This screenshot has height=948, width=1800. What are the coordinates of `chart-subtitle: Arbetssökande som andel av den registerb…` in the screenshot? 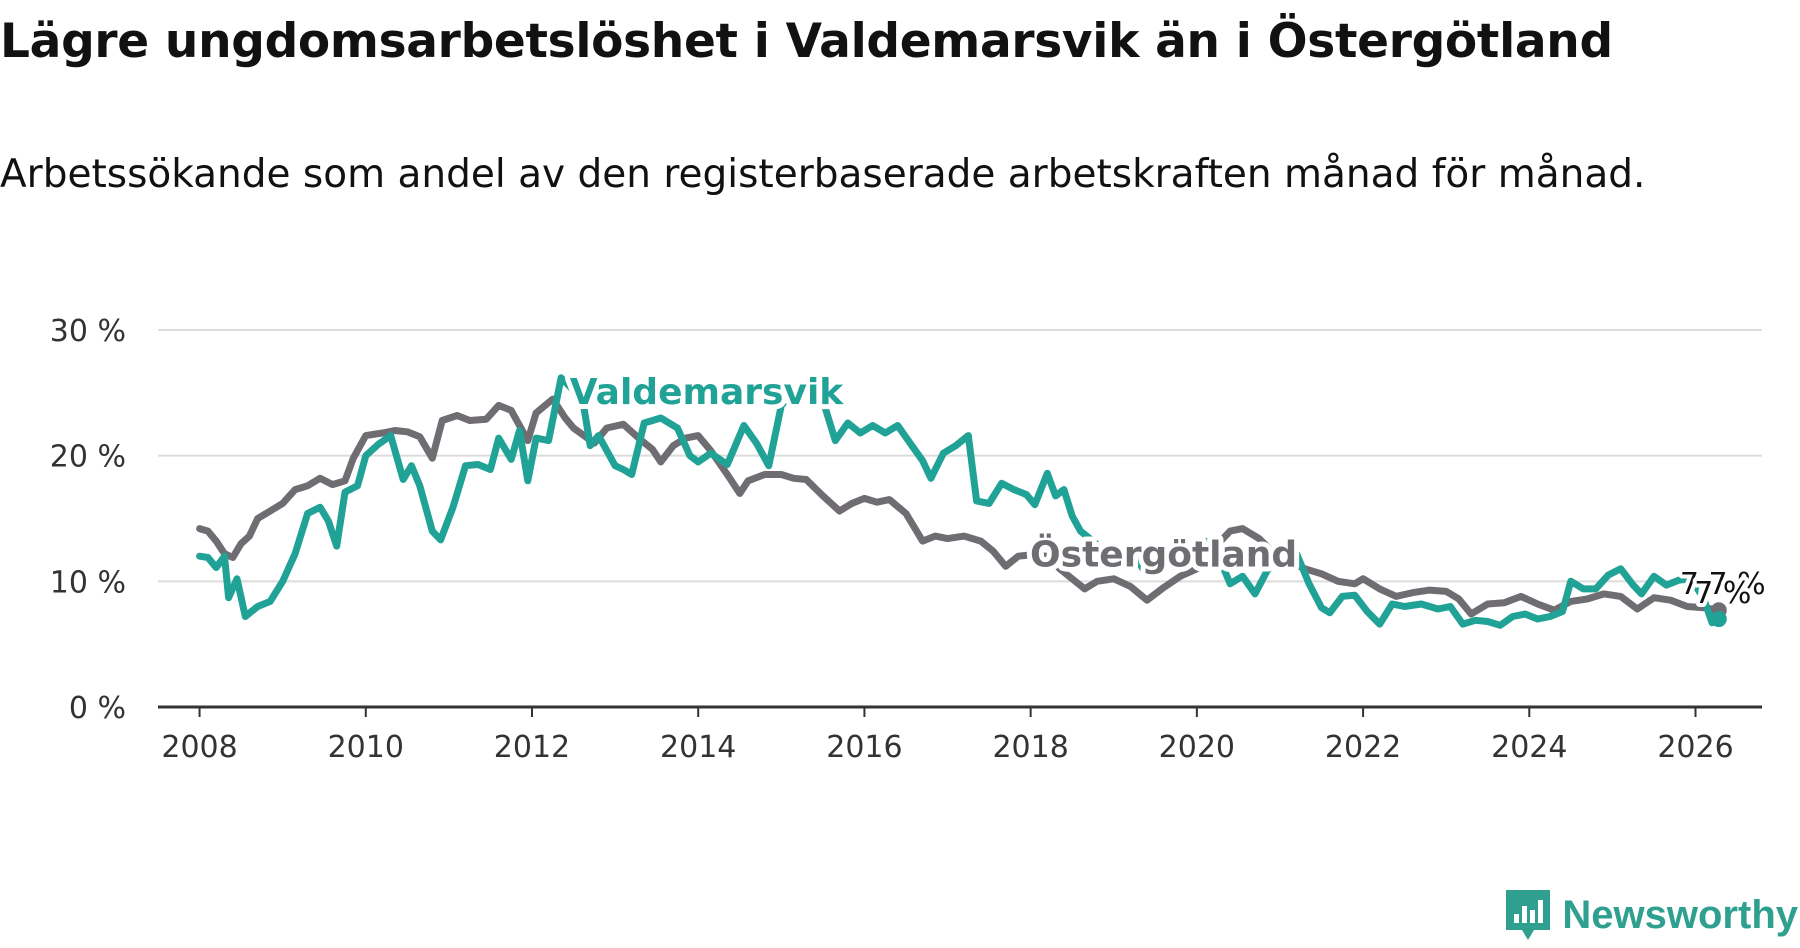 It's located at (823, 174).